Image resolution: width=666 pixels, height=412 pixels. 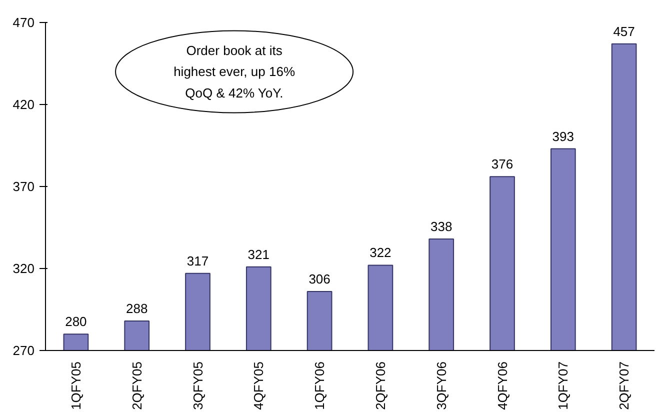 I want to click on data-label: 288, so click(x=137, y=308).